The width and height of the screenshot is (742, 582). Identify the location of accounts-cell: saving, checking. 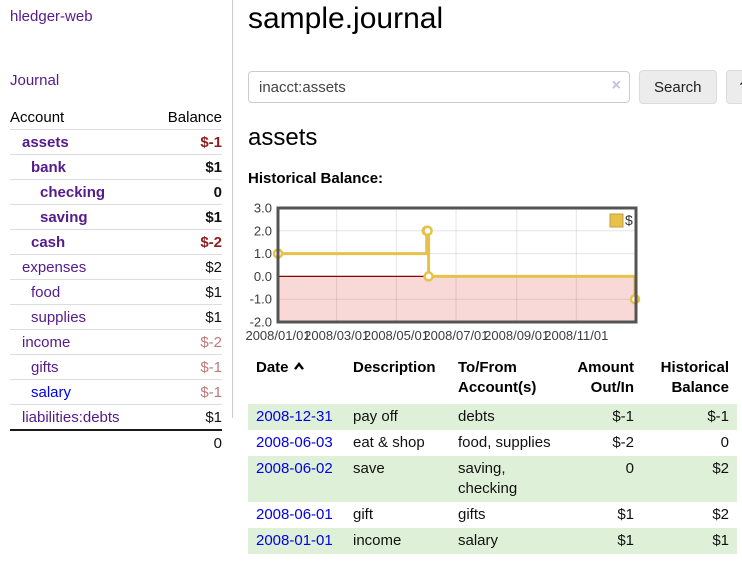
(488, 478).